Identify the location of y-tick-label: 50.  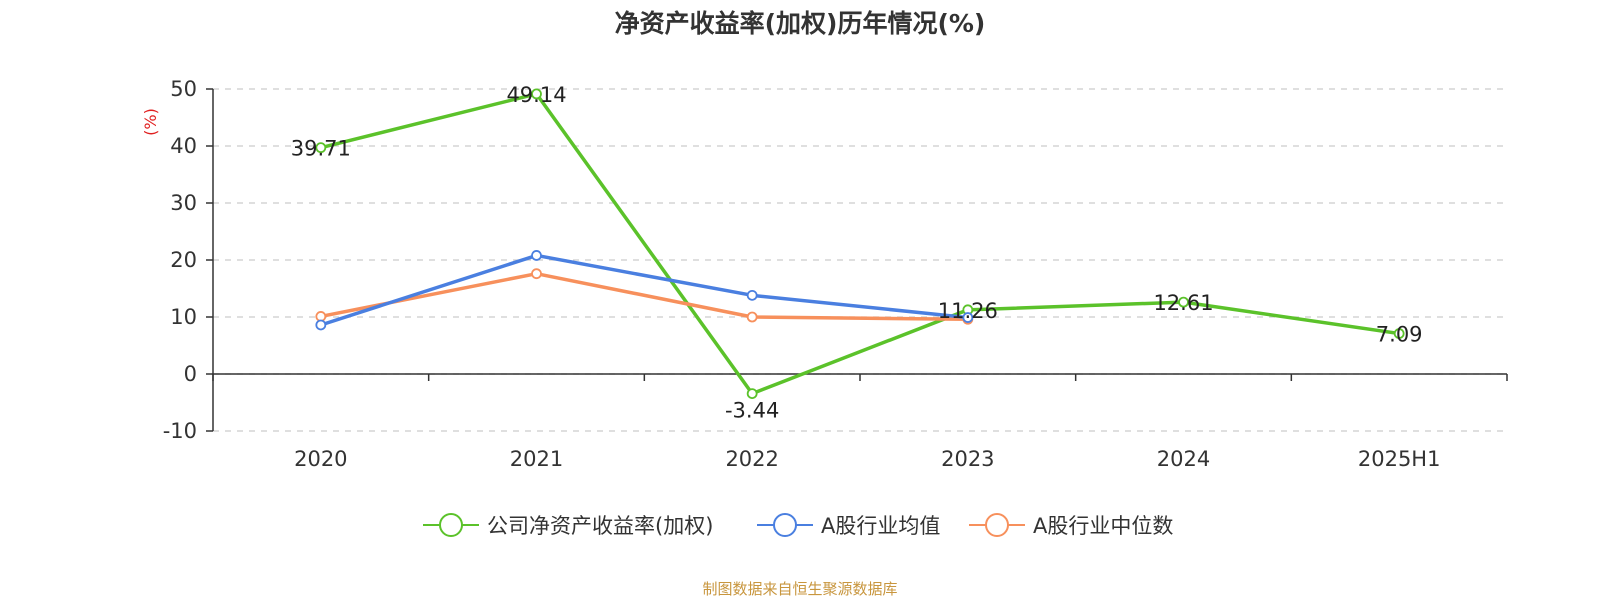
(183, 89).